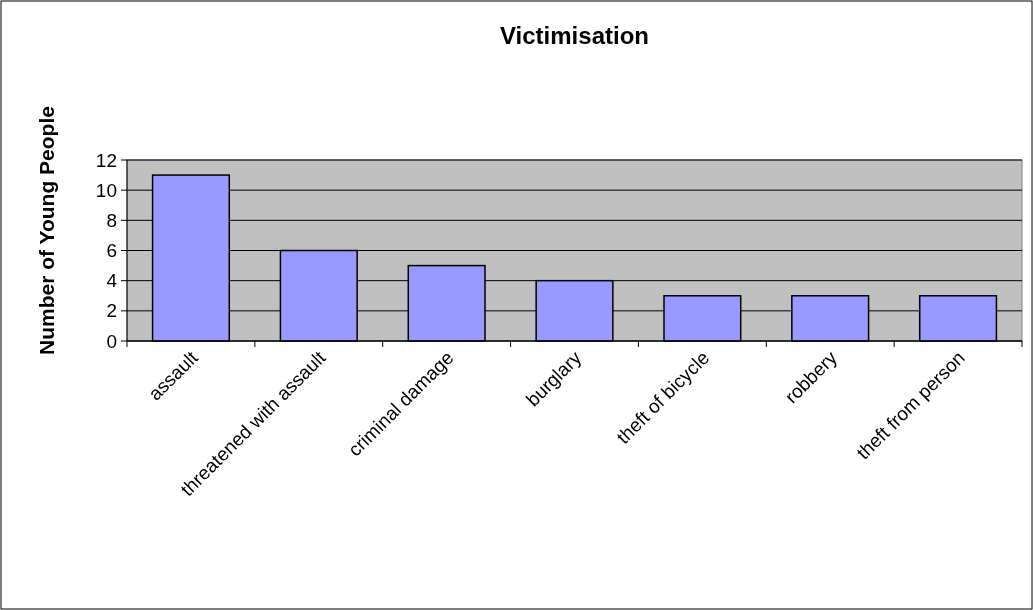  What do you see at coordinates (111, 220) in the screenshot?
I see `y-tick-label: 8` at bounding box center [111, 220].